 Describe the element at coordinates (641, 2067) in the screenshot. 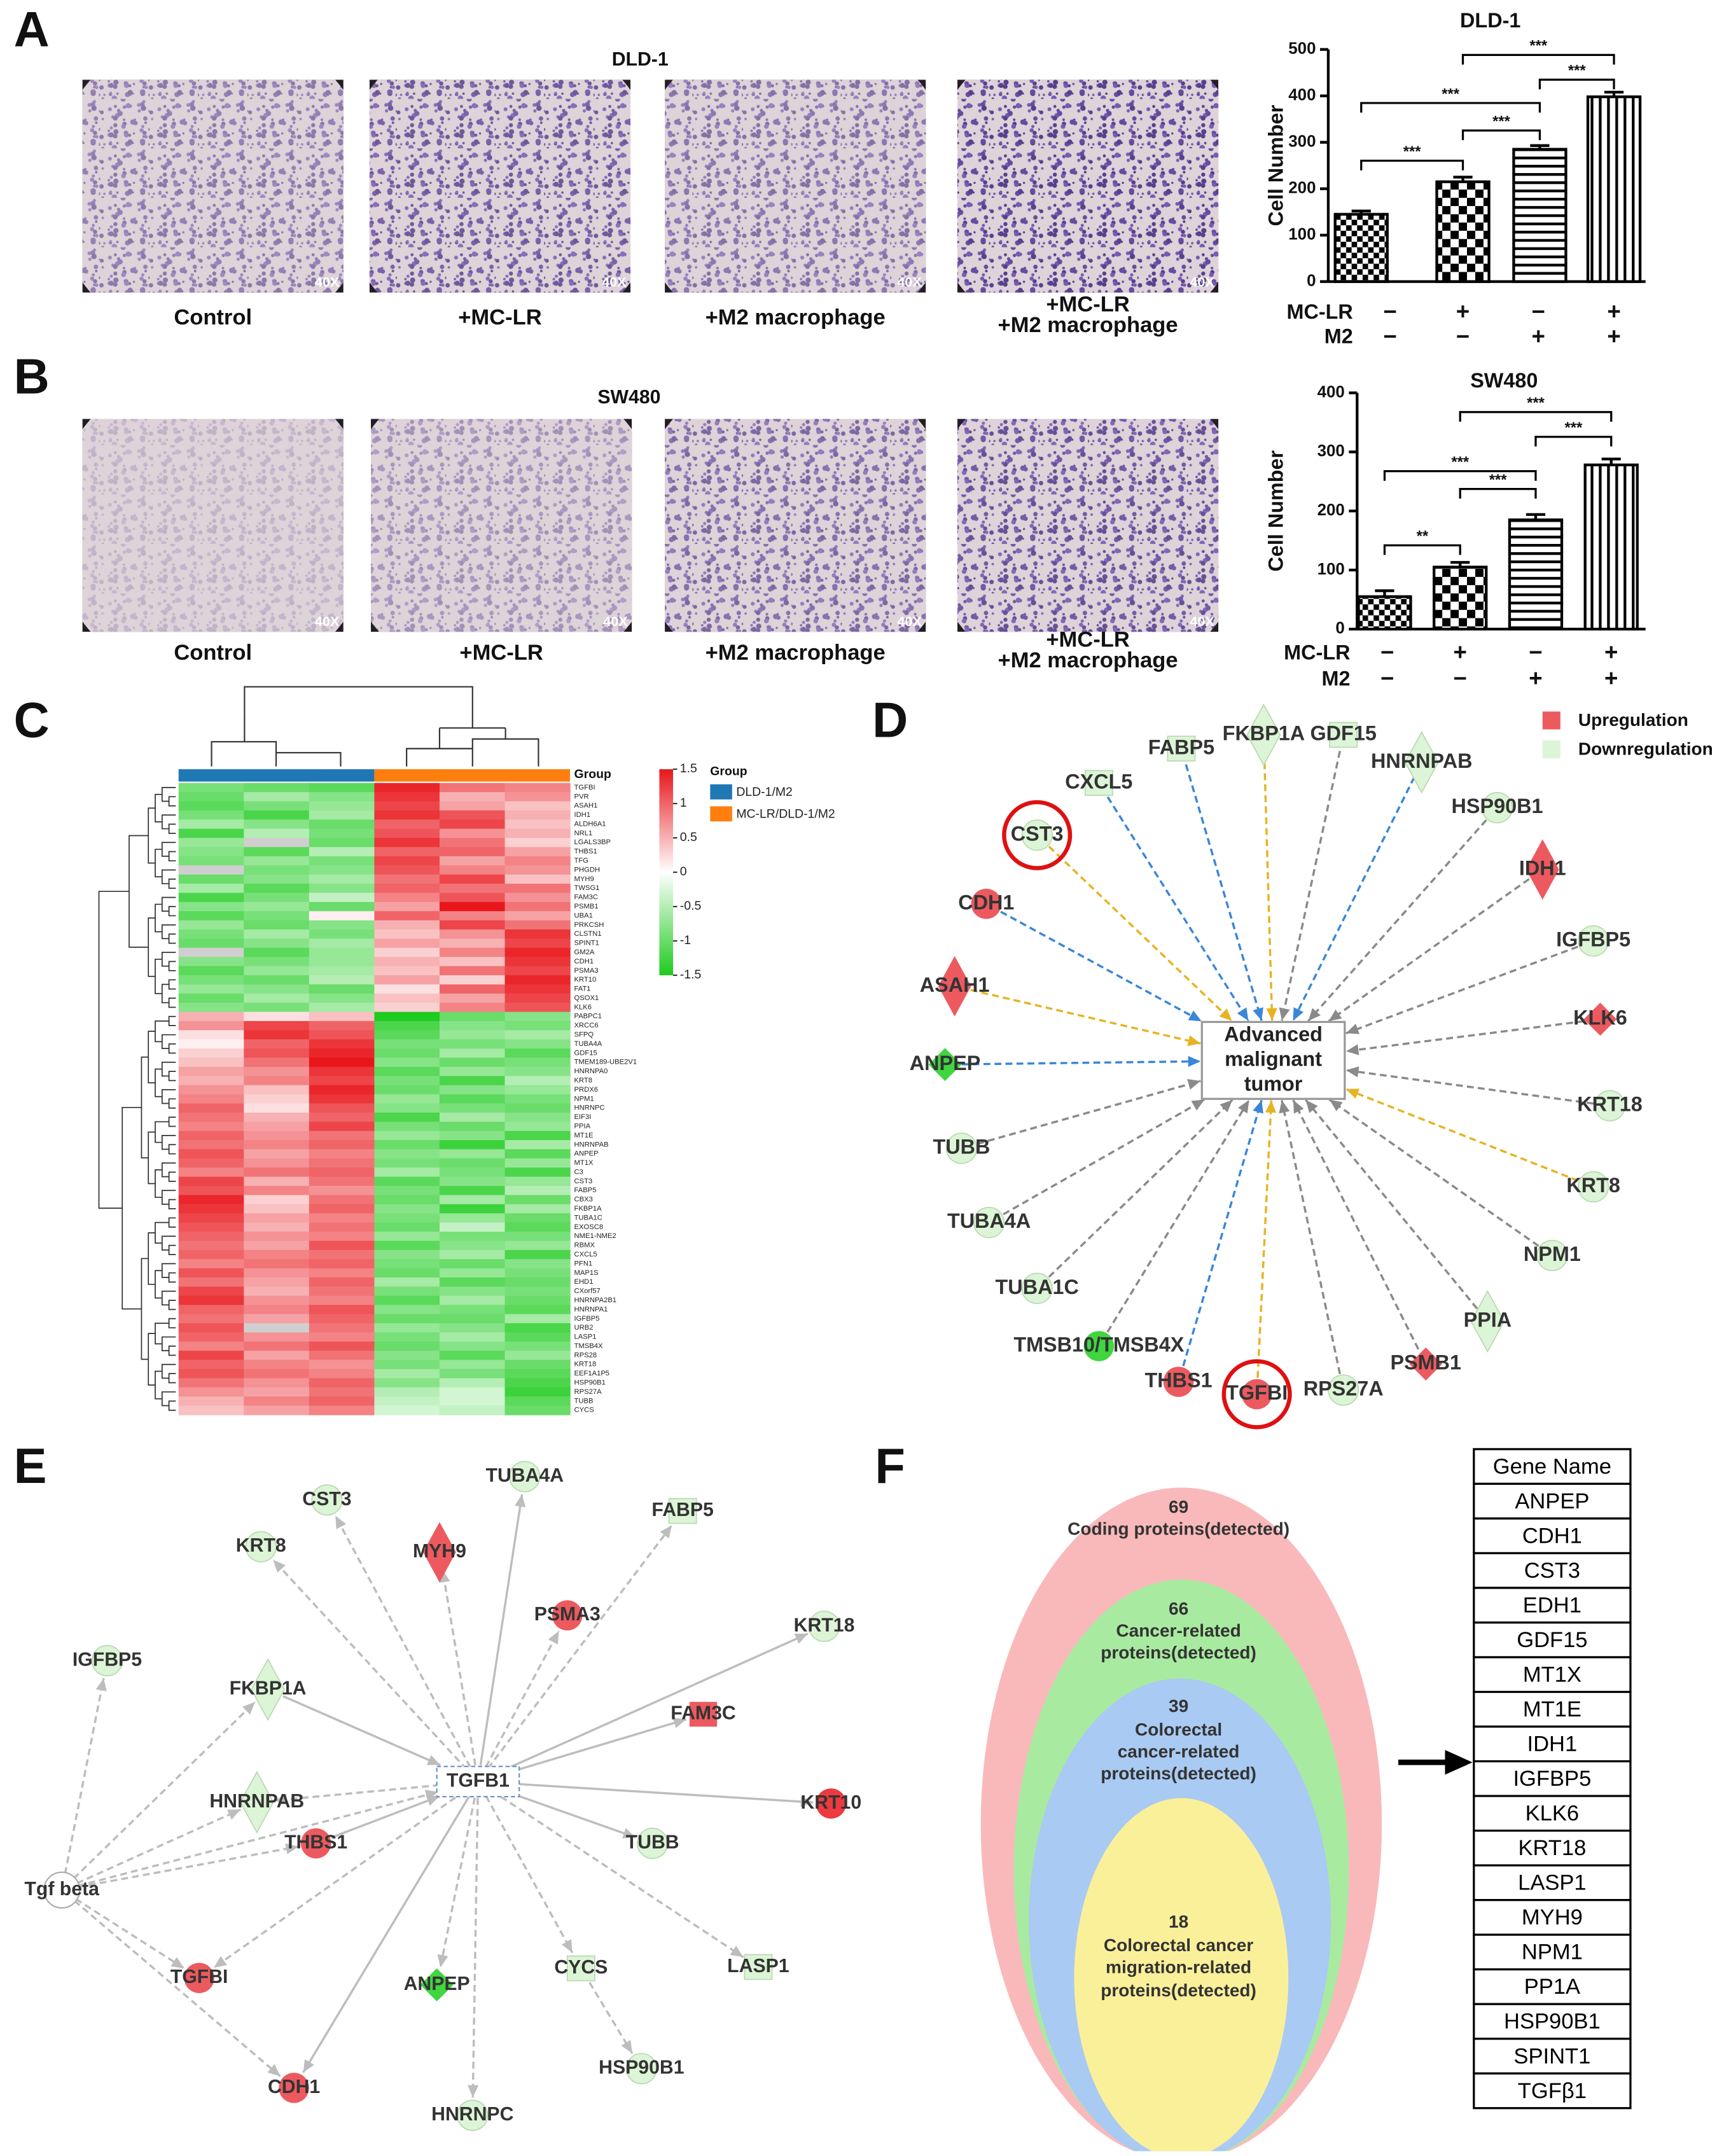

I see `node-label: HSP90B1` at that location.